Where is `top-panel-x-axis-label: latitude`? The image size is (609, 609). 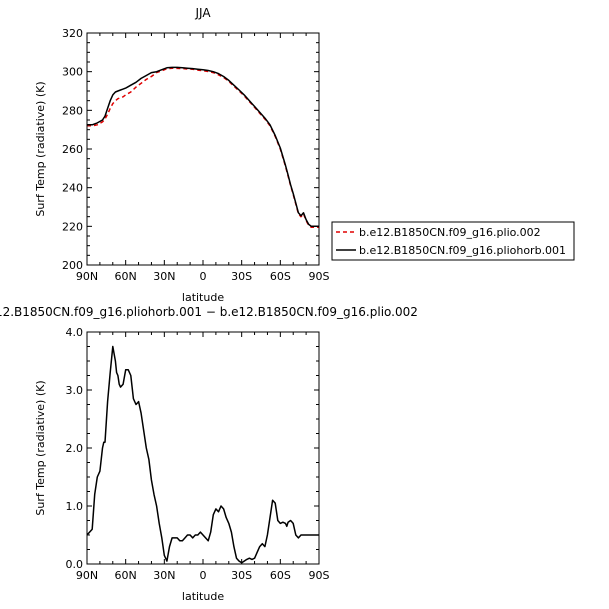 top-panel-x-axis-label: latitude is located at coordinates (203, 297).